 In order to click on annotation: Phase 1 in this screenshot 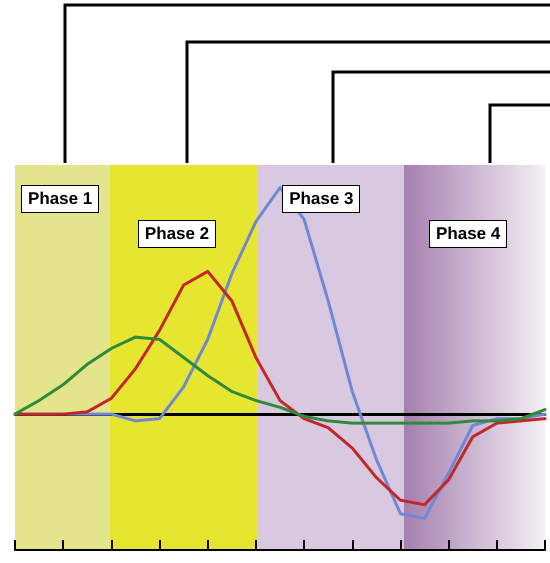, I will do `click(60, 199)`.